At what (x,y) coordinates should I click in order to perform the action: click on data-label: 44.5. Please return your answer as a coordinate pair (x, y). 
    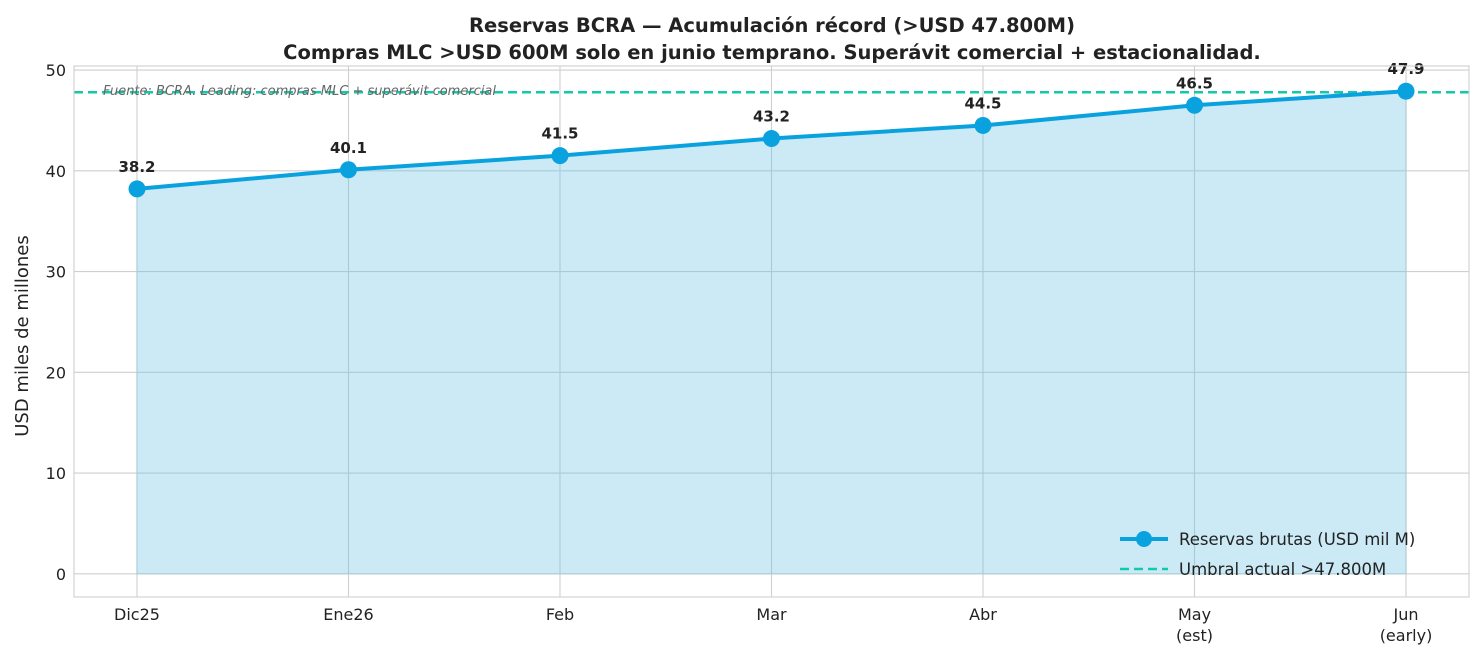
    Looking at the image, I should click on (982, 103).